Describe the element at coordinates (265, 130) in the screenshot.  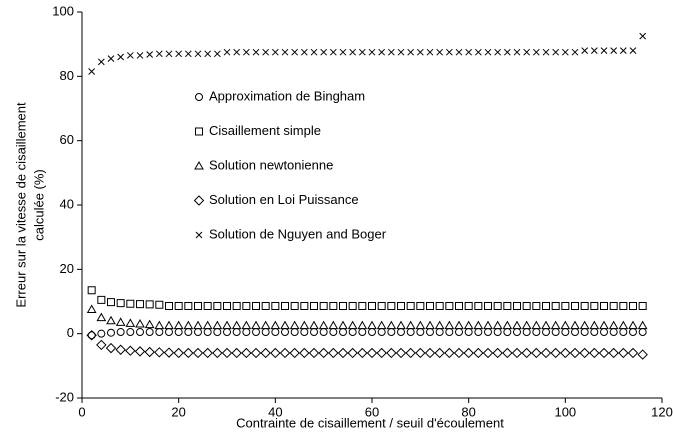
I see `legend-label: Cisaillement simple` at that location.